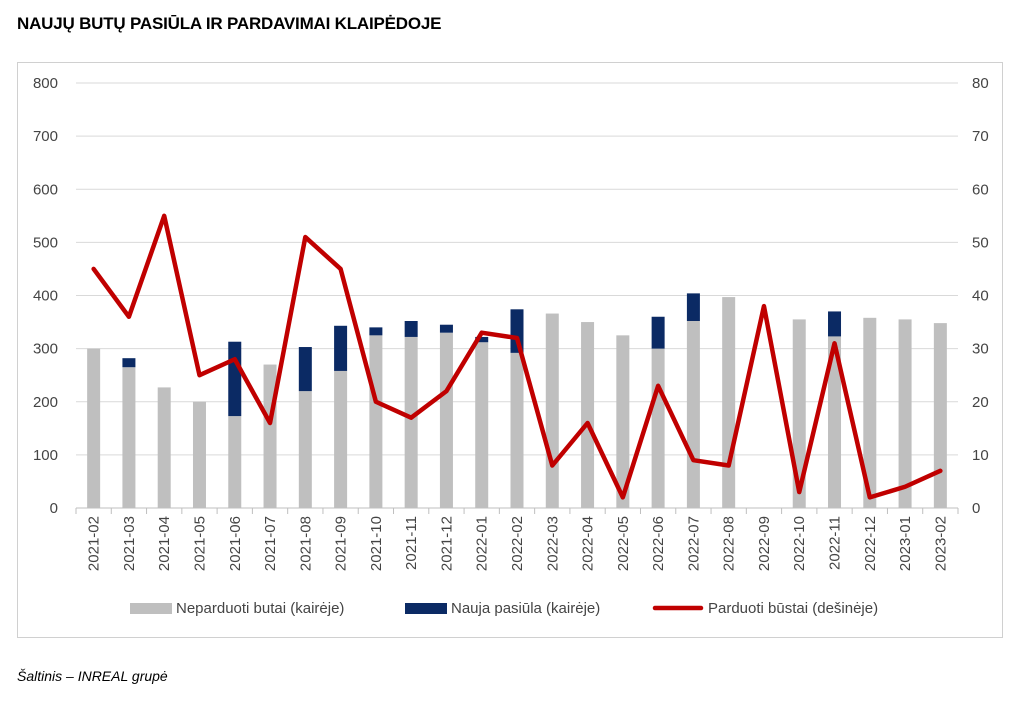  I want to click on x-tick-label: 2021-04, so click(164, 543).